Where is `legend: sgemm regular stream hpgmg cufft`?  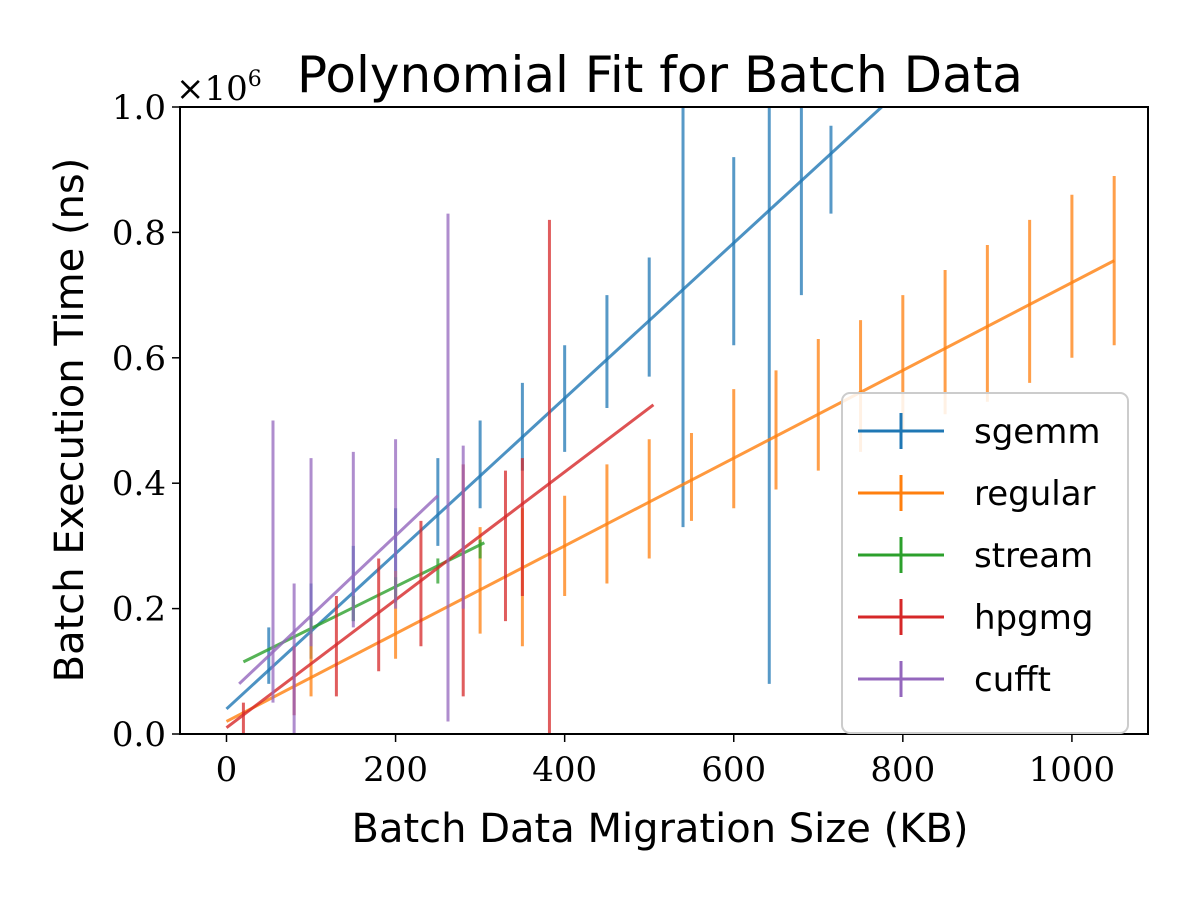 legend: sgemm regular stream hpgmg cufft is located at coordinates (985, 563).